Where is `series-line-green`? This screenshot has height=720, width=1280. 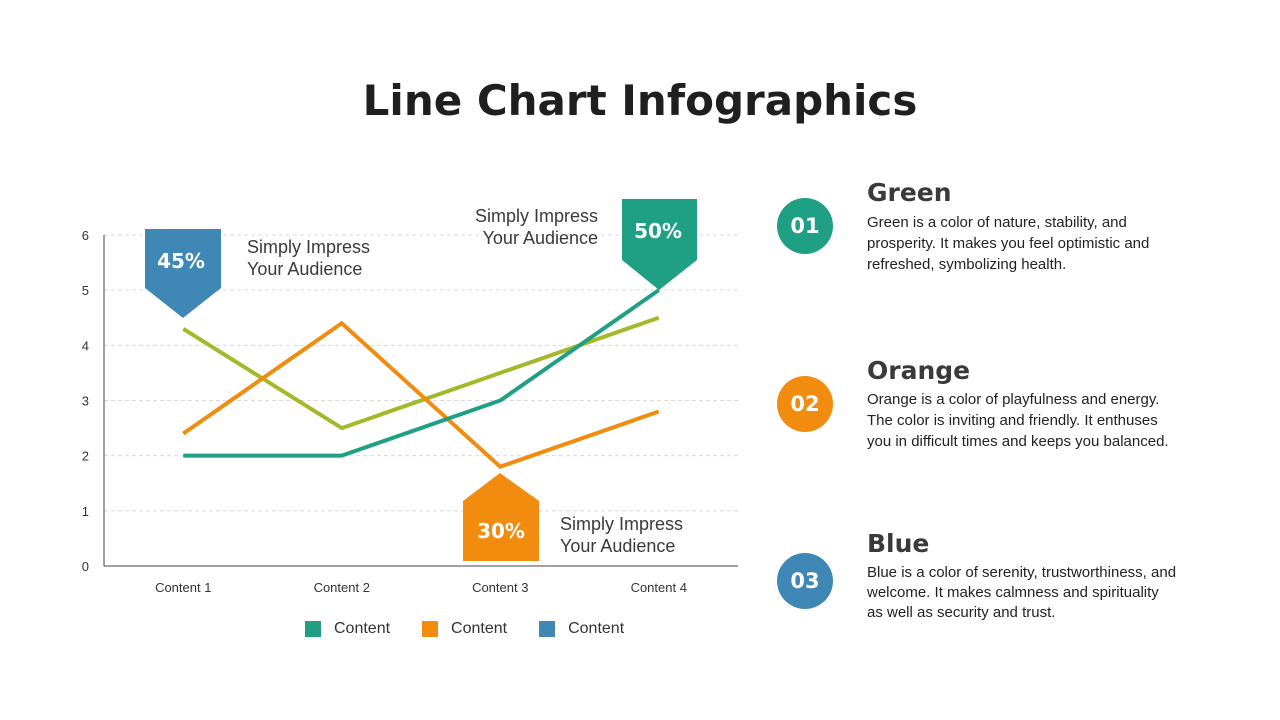
series-line-green is located at coordinates (421, 373).